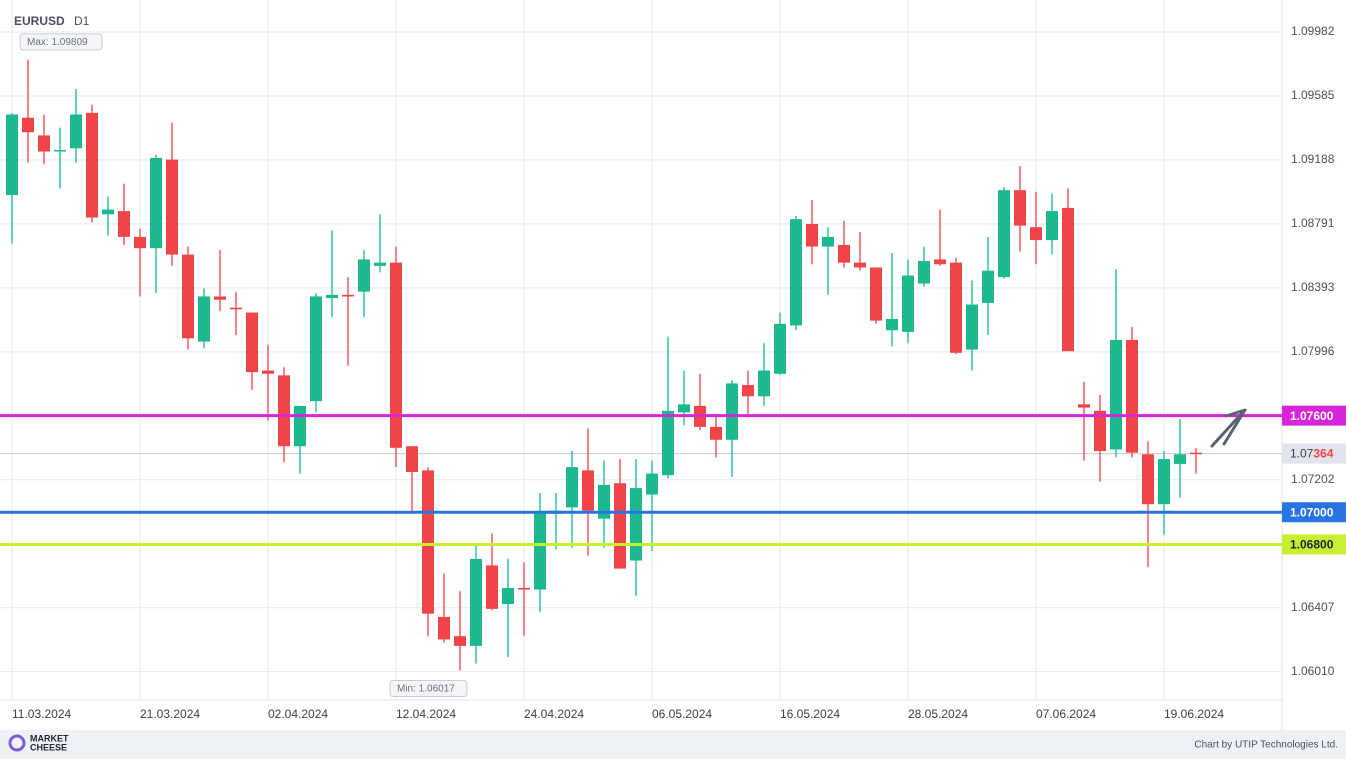 This screenshot has height=759, width=1346. What do you see at coordinates (41, 714) in the screenshot?
I see `x-tick-label: 11.03.2024` at bounding box center [41, 714].